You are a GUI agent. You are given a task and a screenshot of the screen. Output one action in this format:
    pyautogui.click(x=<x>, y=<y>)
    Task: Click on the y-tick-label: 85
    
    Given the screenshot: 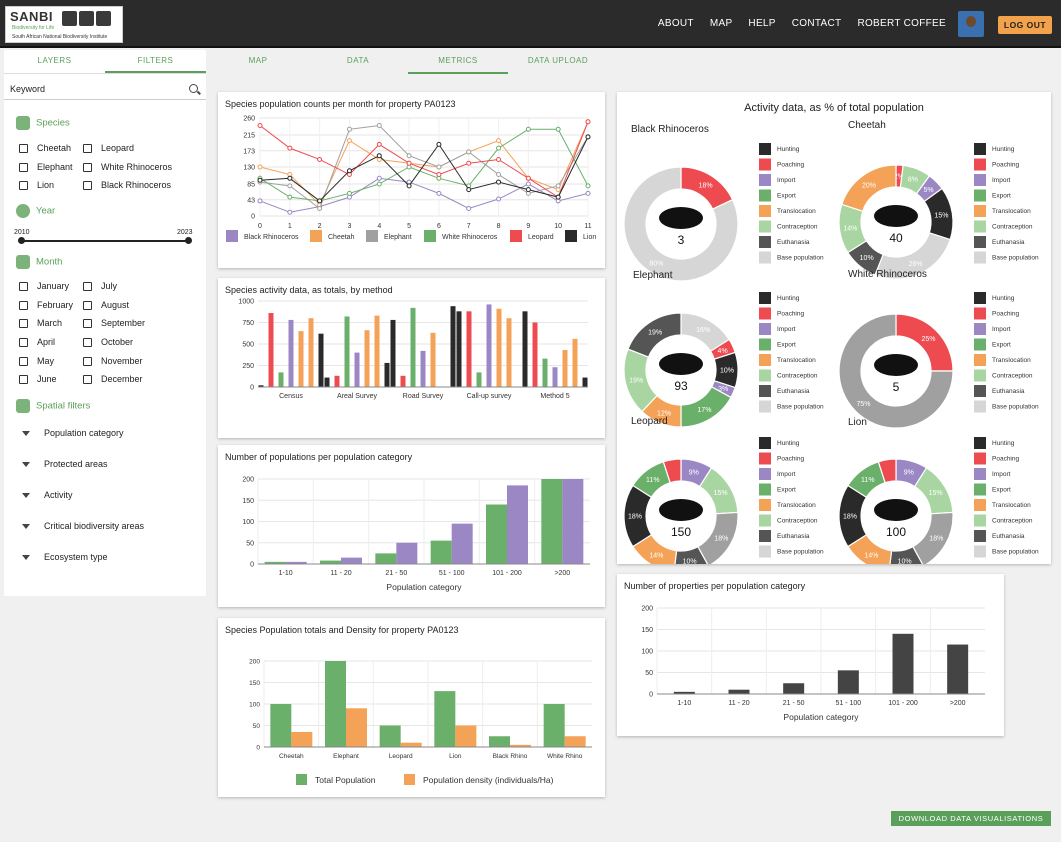 What is the action you would take?
    pyautogui.click(x=251, y=184)
    